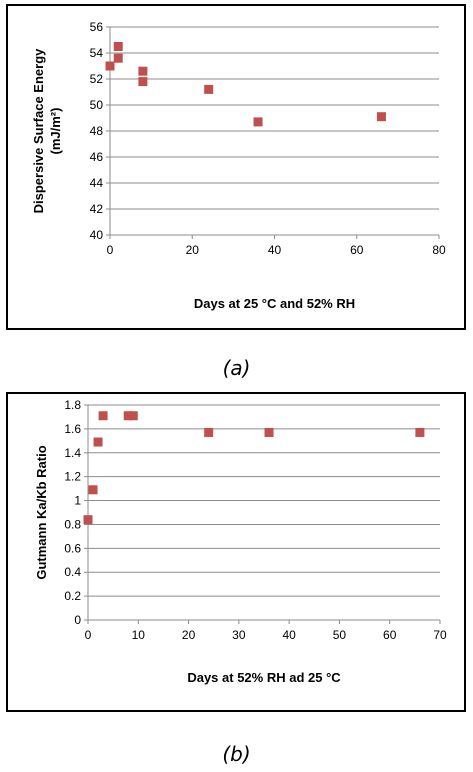  What do you see at coordinates (97, 209) in the screenshot?
I see `y-tick-label: 42` at bounding box center [97, 209].